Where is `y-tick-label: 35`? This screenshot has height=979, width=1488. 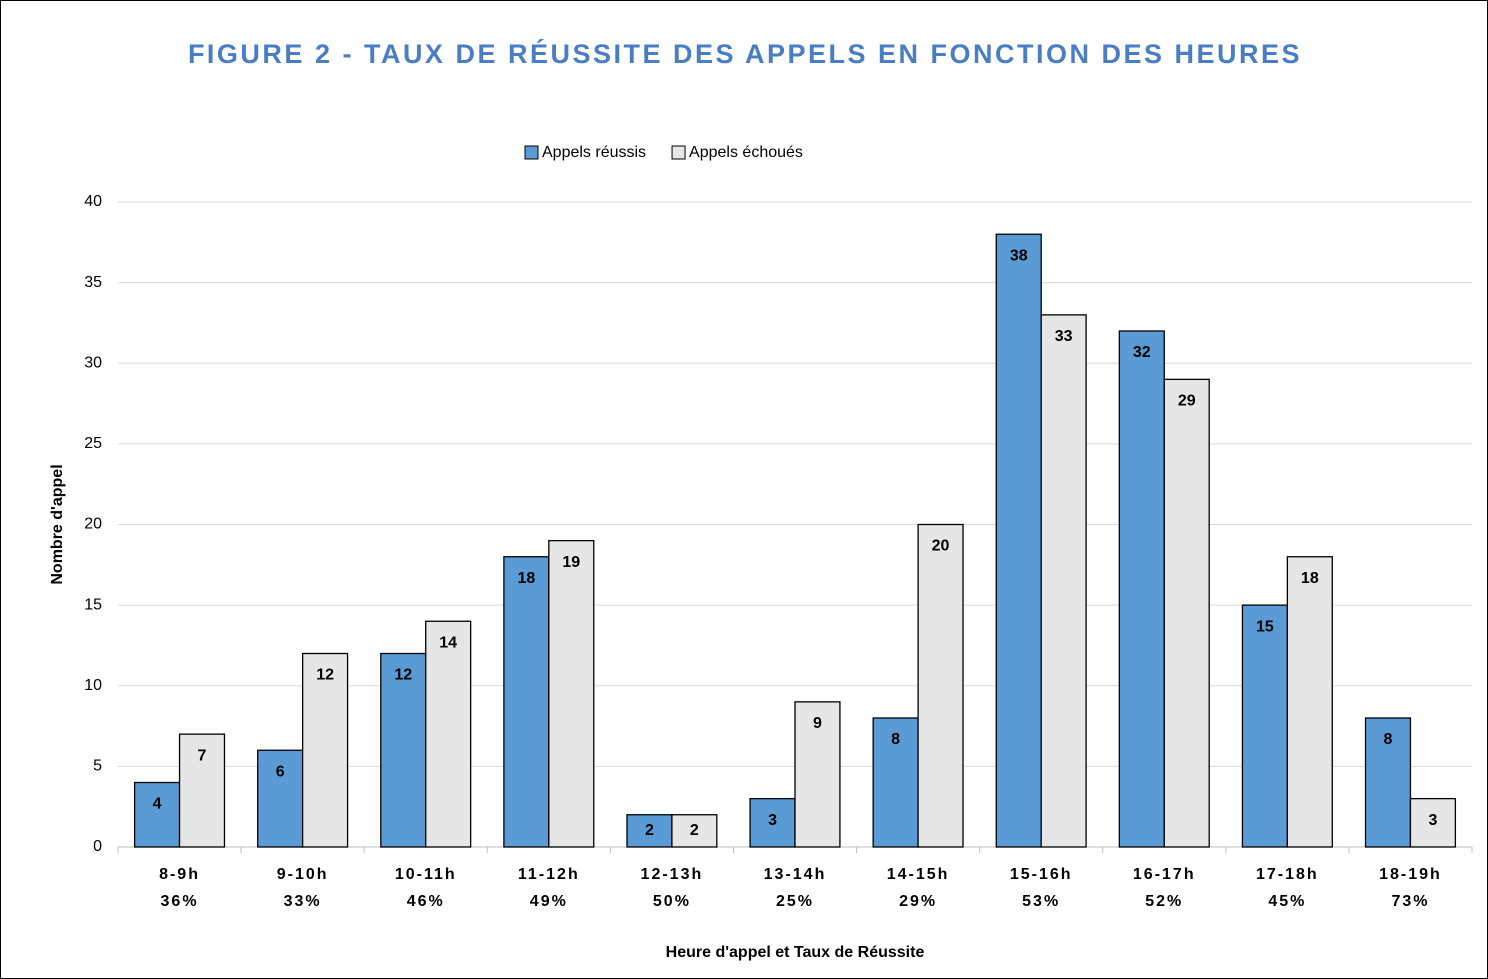 y-tick-label: 35 is located at coordinates (93, 282).